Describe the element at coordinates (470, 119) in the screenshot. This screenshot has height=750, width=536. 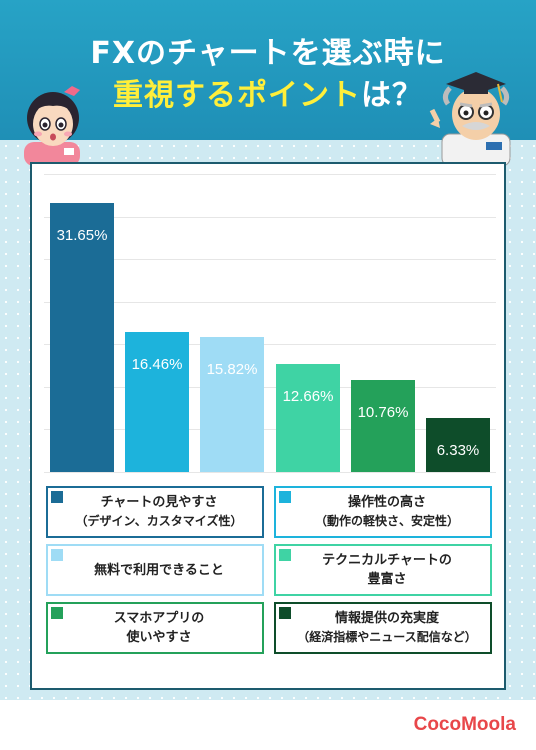
I see `professor-character-illustration` at that location.